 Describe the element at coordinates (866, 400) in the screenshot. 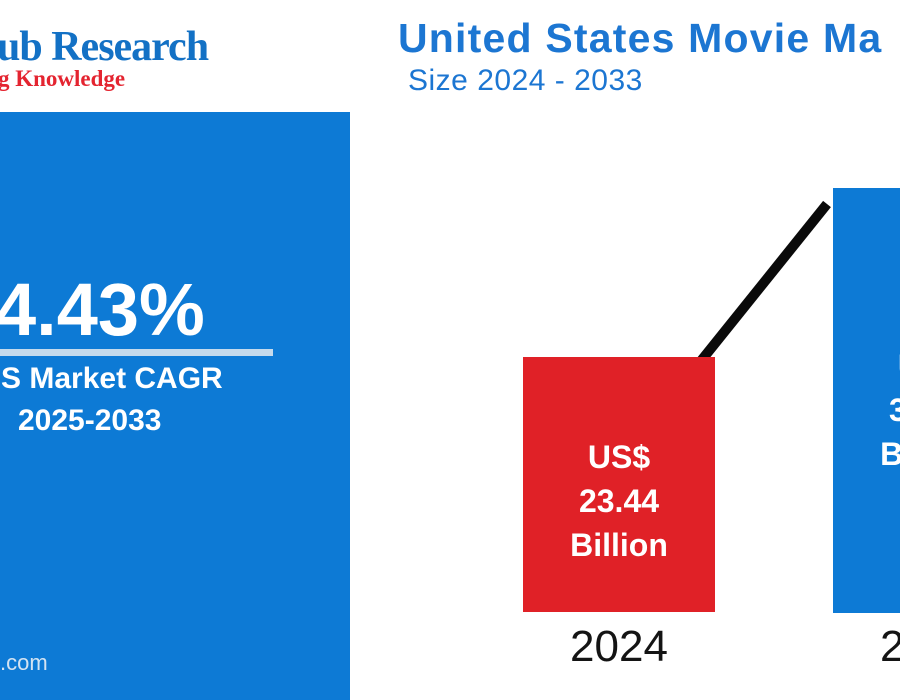

I see `bar-2033: US$ 34.62 Billion` at that location.